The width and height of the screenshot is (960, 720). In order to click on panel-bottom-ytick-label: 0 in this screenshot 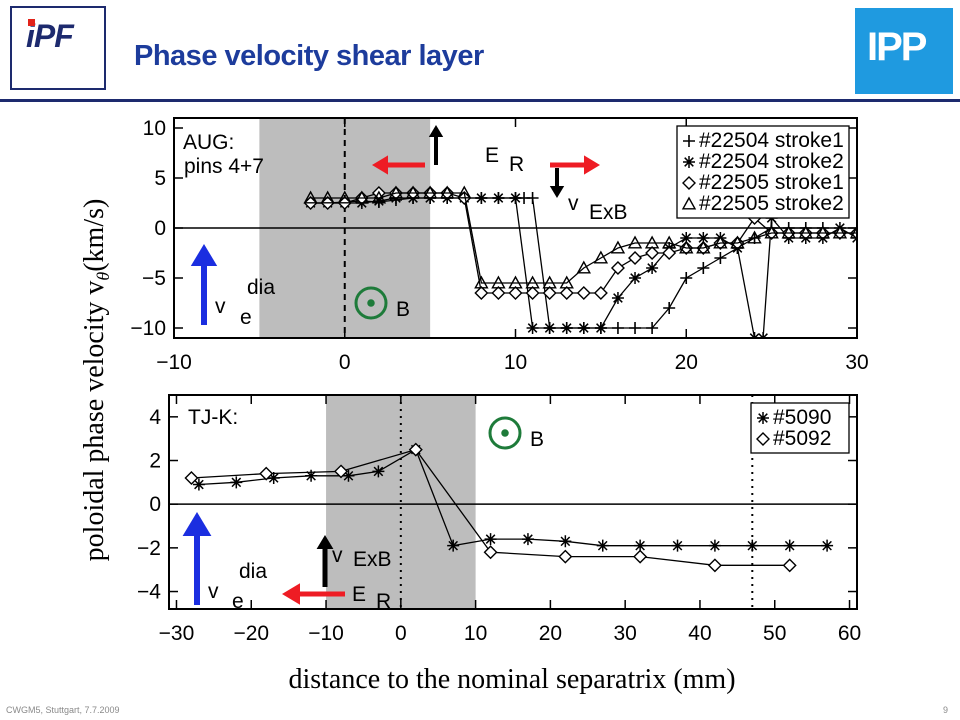, I will do `click(155, 504)`.